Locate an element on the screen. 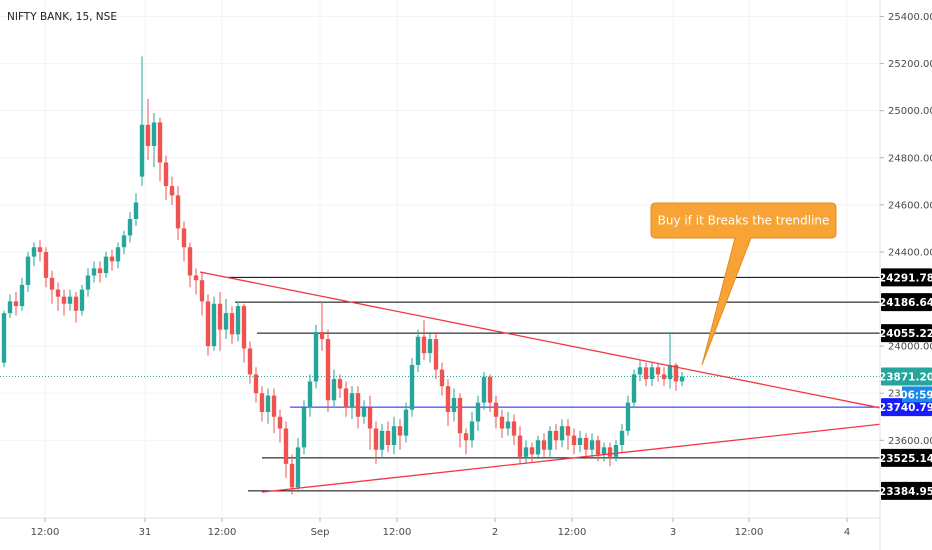  countdown-label: 06:59 is located at coordinates (916, 395).